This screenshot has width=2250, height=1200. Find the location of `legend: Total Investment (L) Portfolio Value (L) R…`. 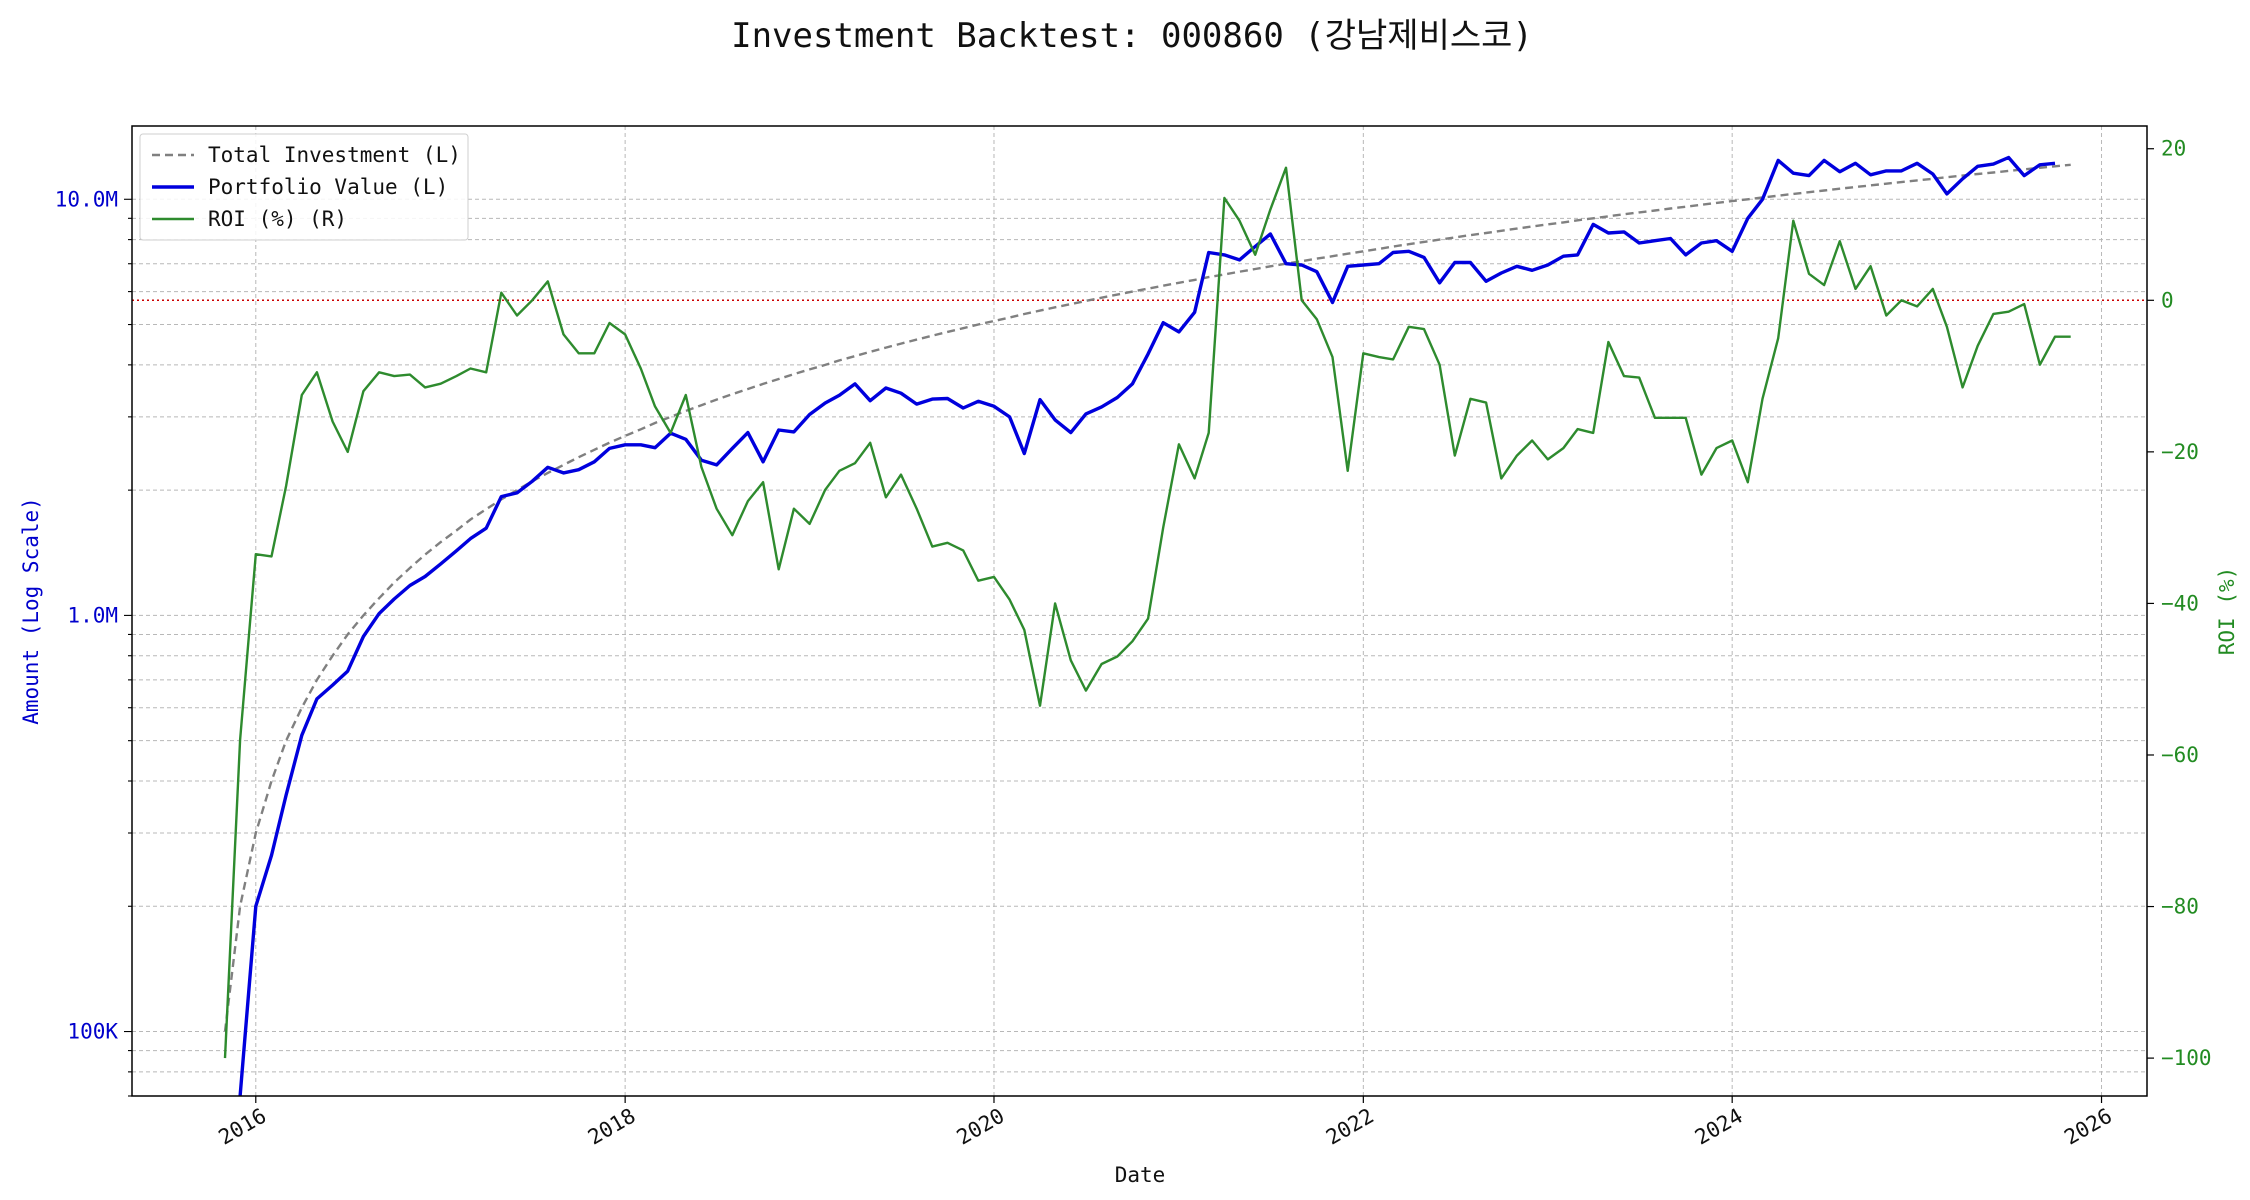

legend: Total Investment (L) Portfolio Value (L) R… is located at coordinates (304, 187).